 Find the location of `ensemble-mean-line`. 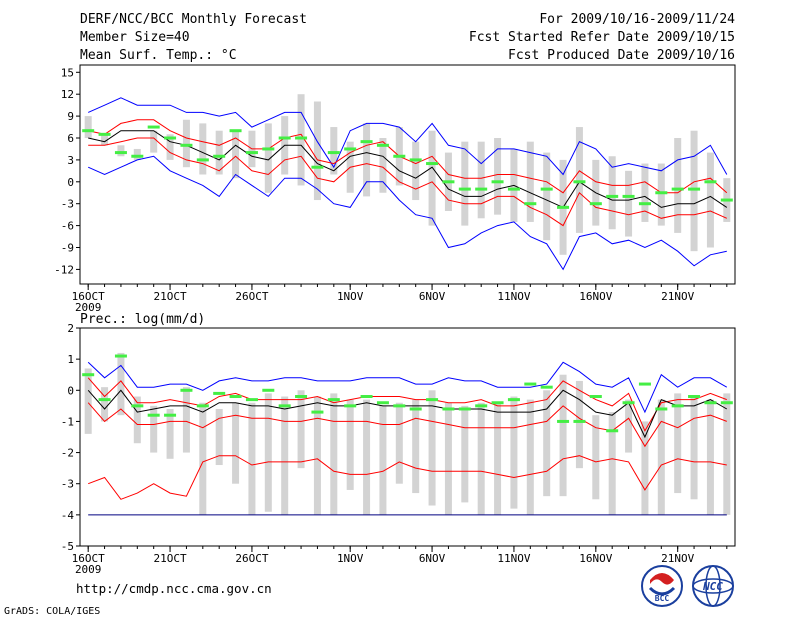

ensemble-mean-line is located at coordinates (407, 414).